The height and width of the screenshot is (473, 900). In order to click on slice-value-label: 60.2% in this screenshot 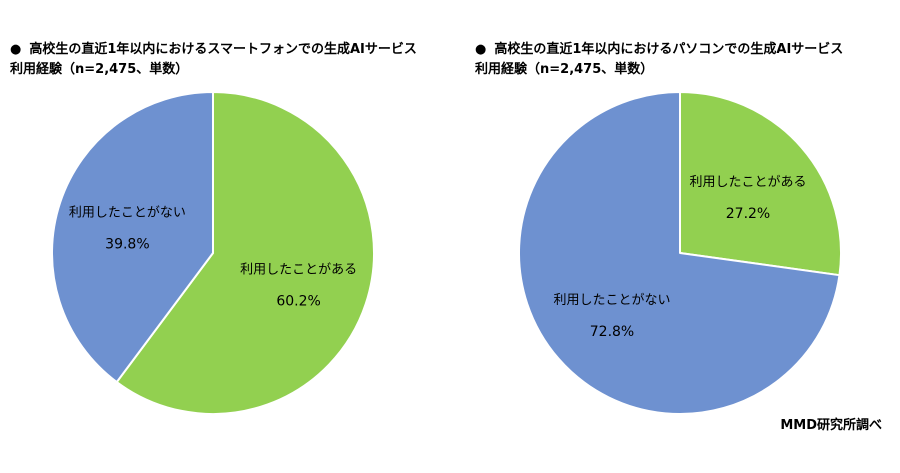, I will do `click(298, 301)`.